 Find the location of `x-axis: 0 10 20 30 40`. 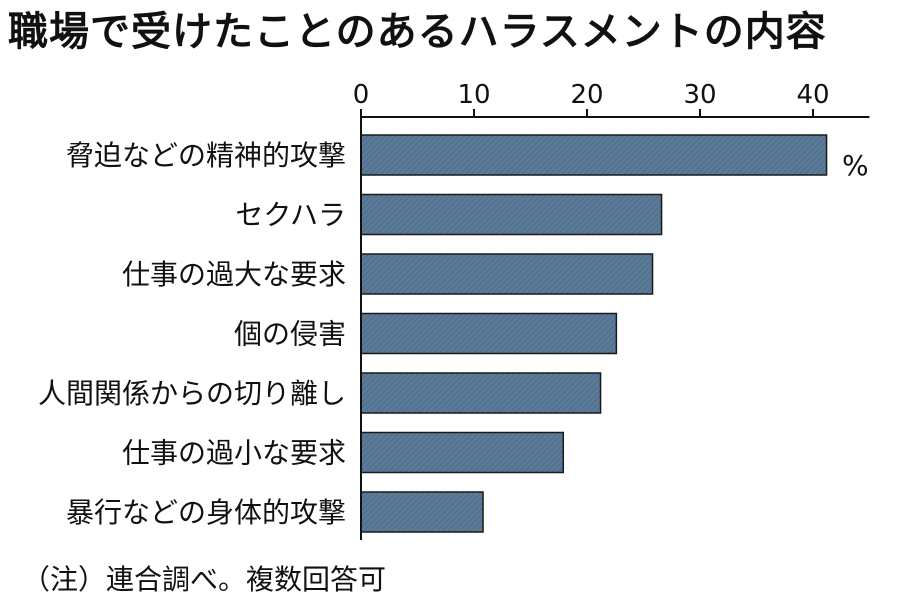

x-axis: 0 10 20 30 40 is located at coordinates (611, 99).